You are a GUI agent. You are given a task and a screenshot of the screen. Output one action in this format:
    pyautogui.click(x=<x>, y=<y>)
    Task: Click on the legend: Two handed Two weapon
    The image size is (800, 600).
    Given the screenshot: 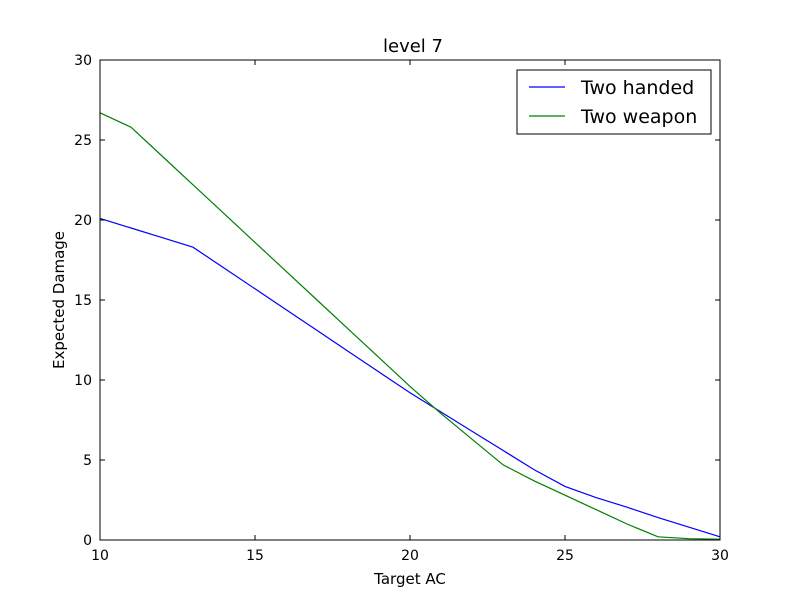 What is the action you would take?
    pyautogui.click(x=614, y=102)
    